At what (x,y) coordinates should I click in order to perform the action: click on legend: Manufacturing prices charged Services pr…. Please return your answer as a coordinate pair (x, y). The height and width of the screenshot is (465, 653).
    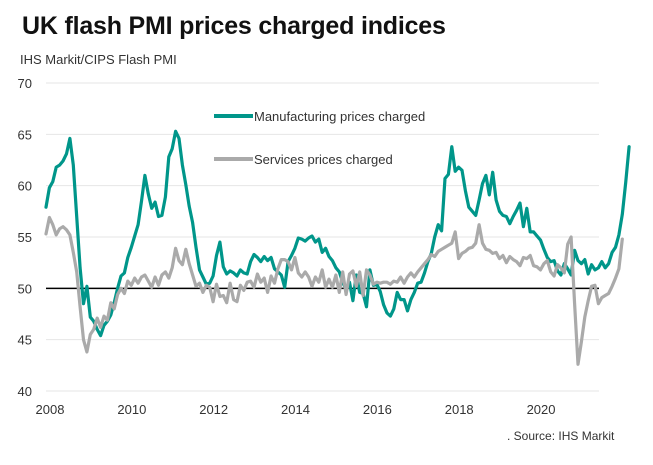
    Looking at the image, I should click on (319, 138).